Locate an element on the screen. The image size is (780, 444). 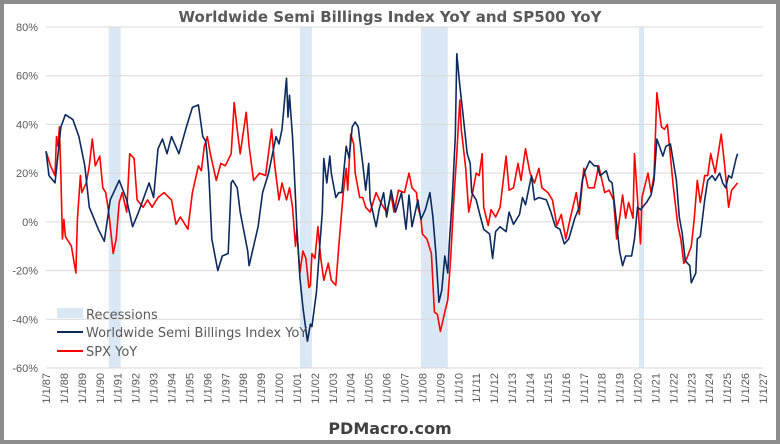
y-axis: -60% -40% -20% 0% 20% 40% 60% 80% is located at coordinates (25, 198).